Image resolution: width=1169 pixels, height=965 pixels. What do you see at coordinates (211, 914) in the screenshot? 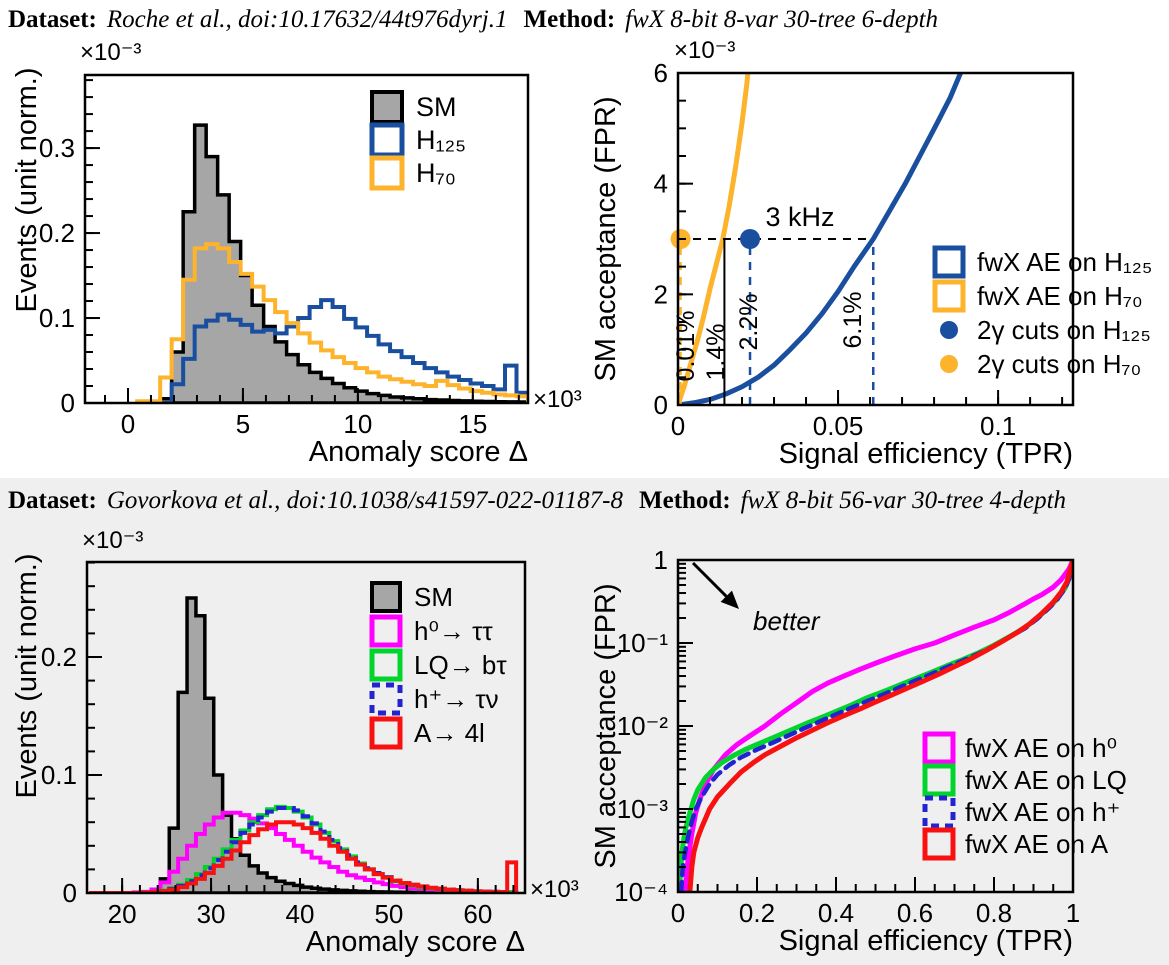
I see `svg-text: 30` at bounding box center [211, 914].